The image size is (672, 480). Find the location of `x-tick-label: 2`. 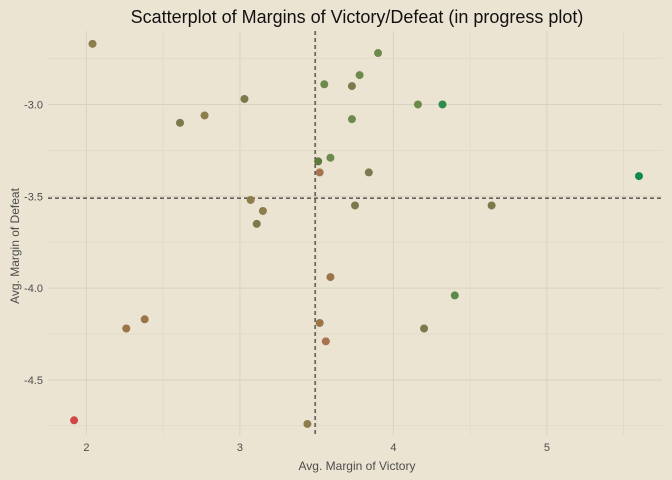

x-tick-label: 2 is located at coordinates (86, 448).